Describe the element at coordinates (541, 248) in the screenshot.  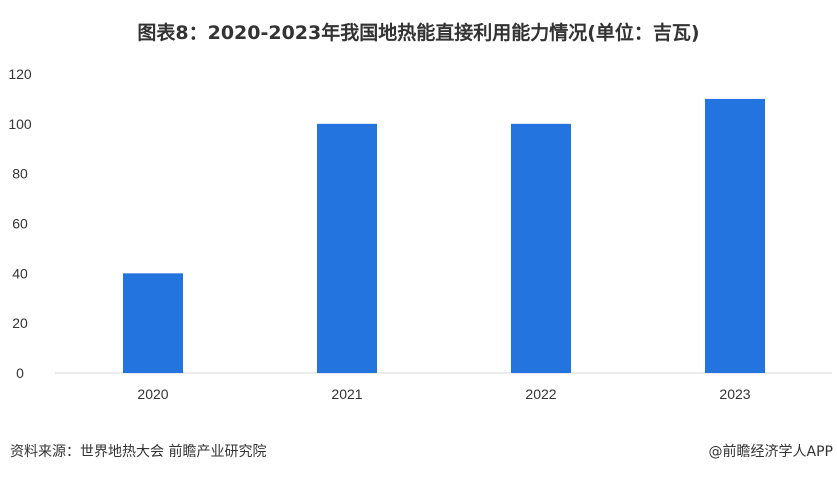
I see `bar-2022` at that location.